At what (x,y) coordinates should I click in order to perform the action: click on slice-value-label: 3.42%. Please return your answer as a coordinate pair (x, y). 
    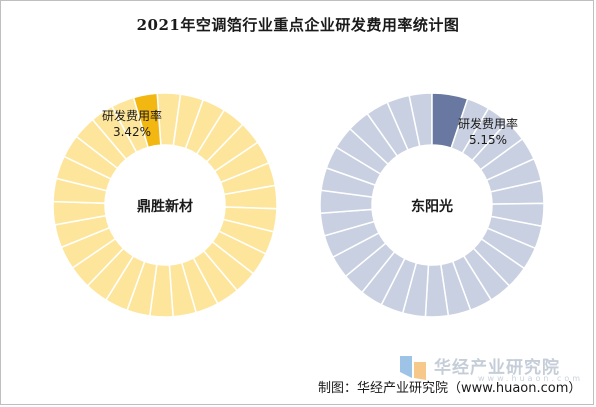
    Looking at the image, I should click on (132, 132).